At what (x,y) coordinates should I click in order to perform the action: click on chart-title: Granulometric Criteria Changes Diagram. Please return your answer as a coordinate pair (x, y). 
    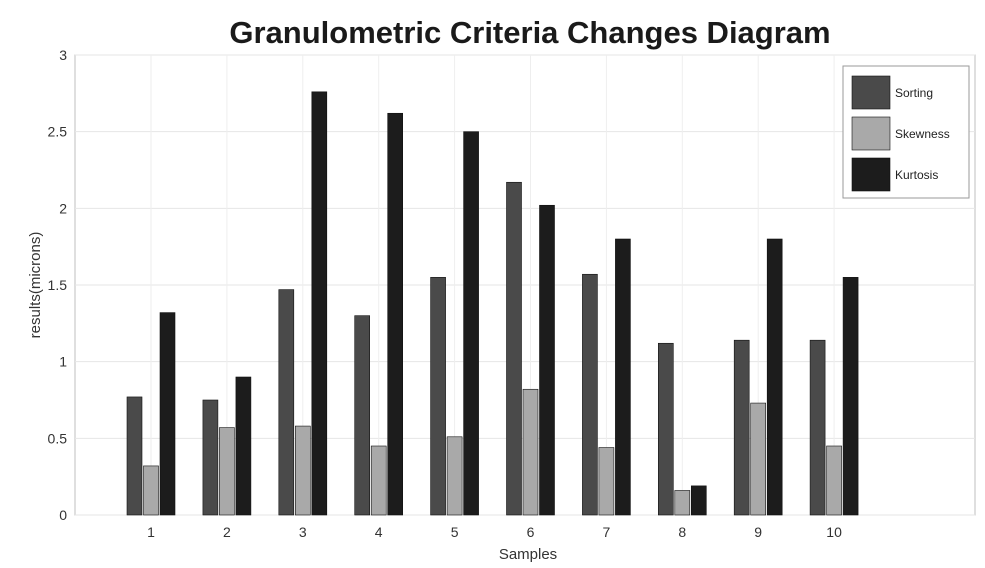
    Looking at the image, I should click on (529, 32).